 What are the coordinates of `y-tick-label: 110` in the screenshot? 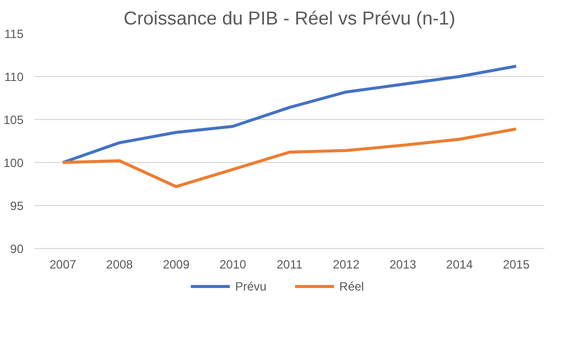 It's located at (14, 77).